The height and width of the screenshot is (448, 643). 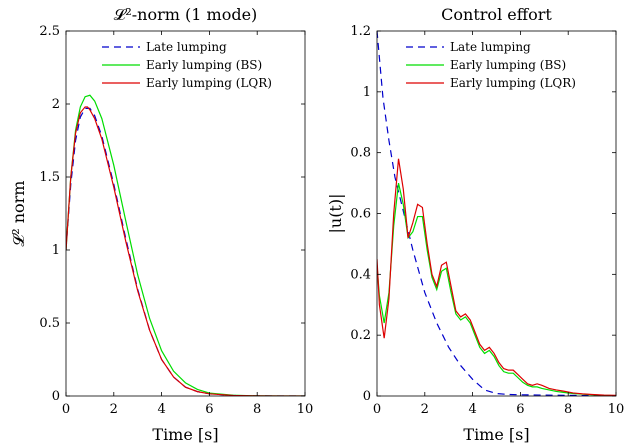 I want to click on y-tick-label: 0.5, so click(x=49, y=323).